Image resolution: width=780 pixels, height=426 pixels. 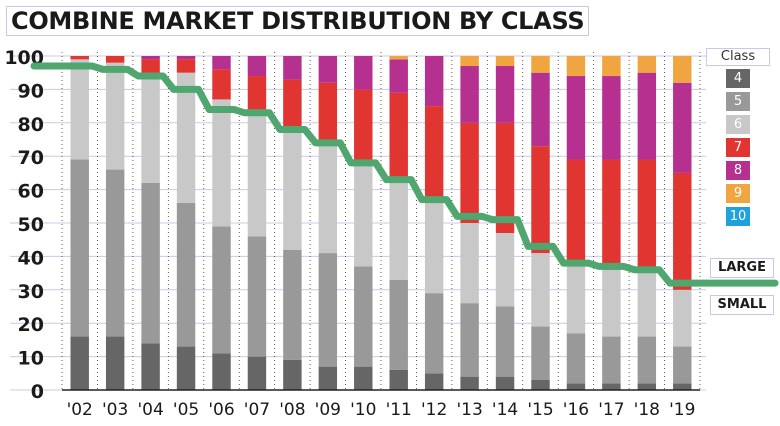 I want to click on x-tick-label: '17, so click(x=611, y=410).